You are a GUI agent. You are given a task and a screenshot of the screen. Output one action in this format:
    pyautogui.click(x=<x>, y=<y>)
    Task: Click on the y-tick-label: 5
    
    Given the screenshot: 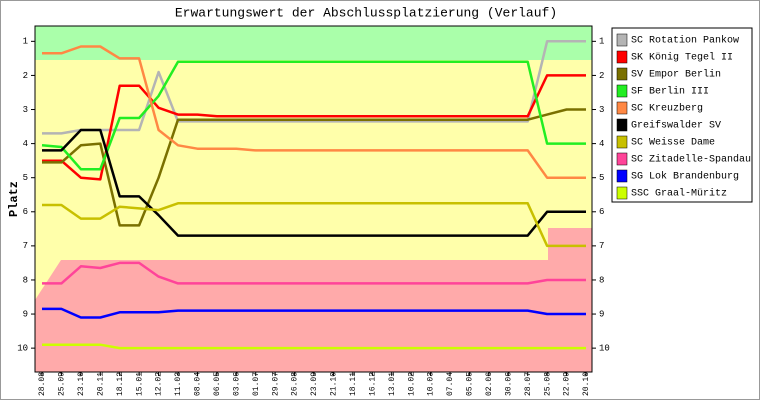 What is the action you would take?
    pyautogui.click(x=25, y=178)
    